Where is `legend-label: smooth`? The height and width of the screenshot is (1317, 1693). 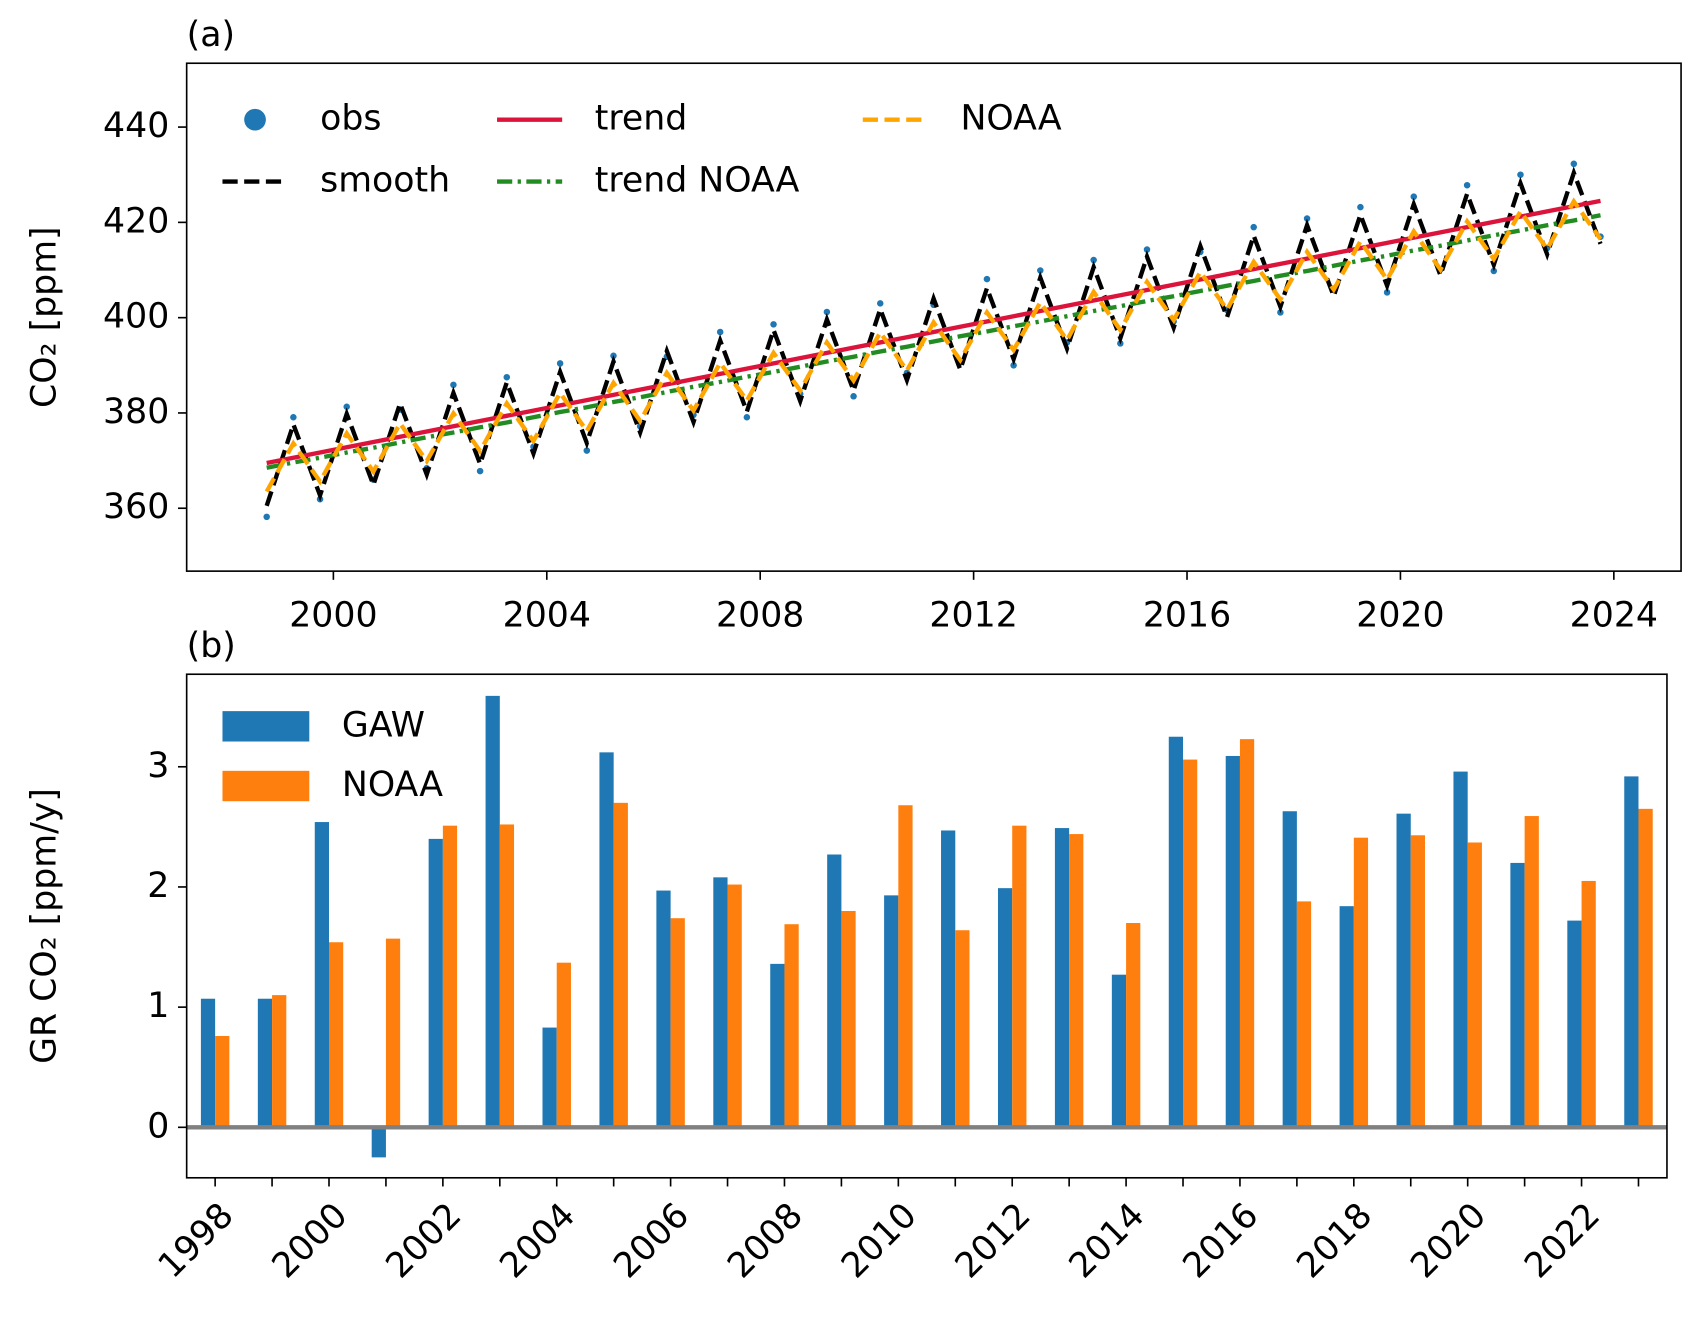
legend-label: smooth is located at coordinates (385, 181).